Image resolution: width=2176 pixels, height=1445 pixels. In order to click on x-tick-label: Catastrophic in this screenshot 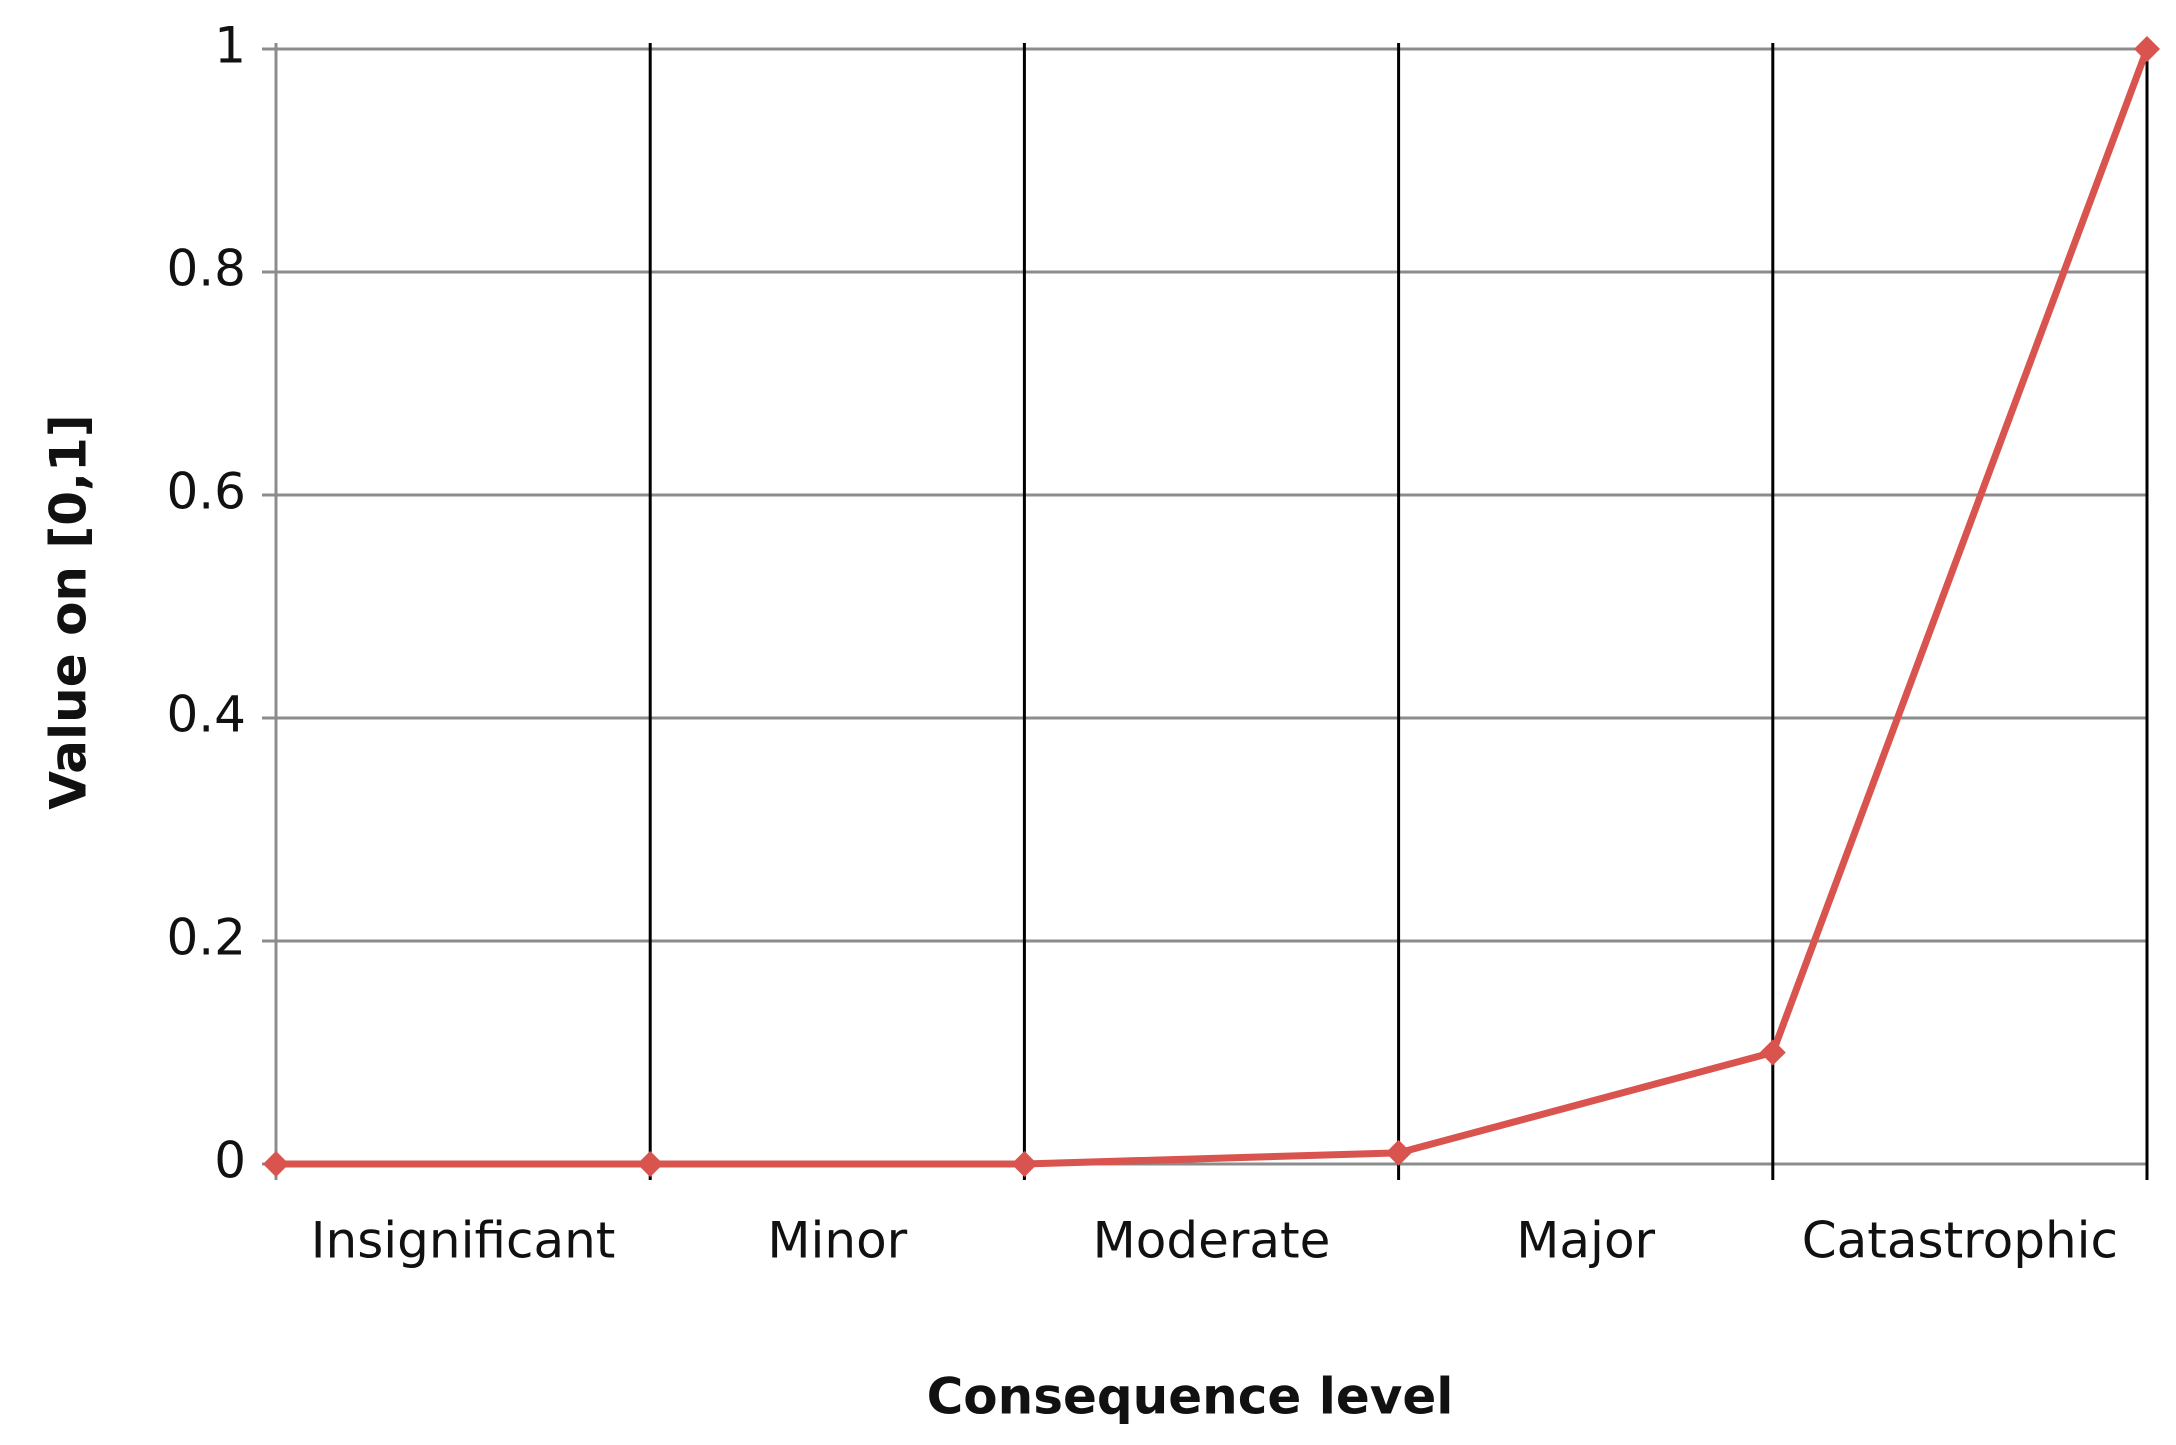, I will do `click(1960, 1241)`.